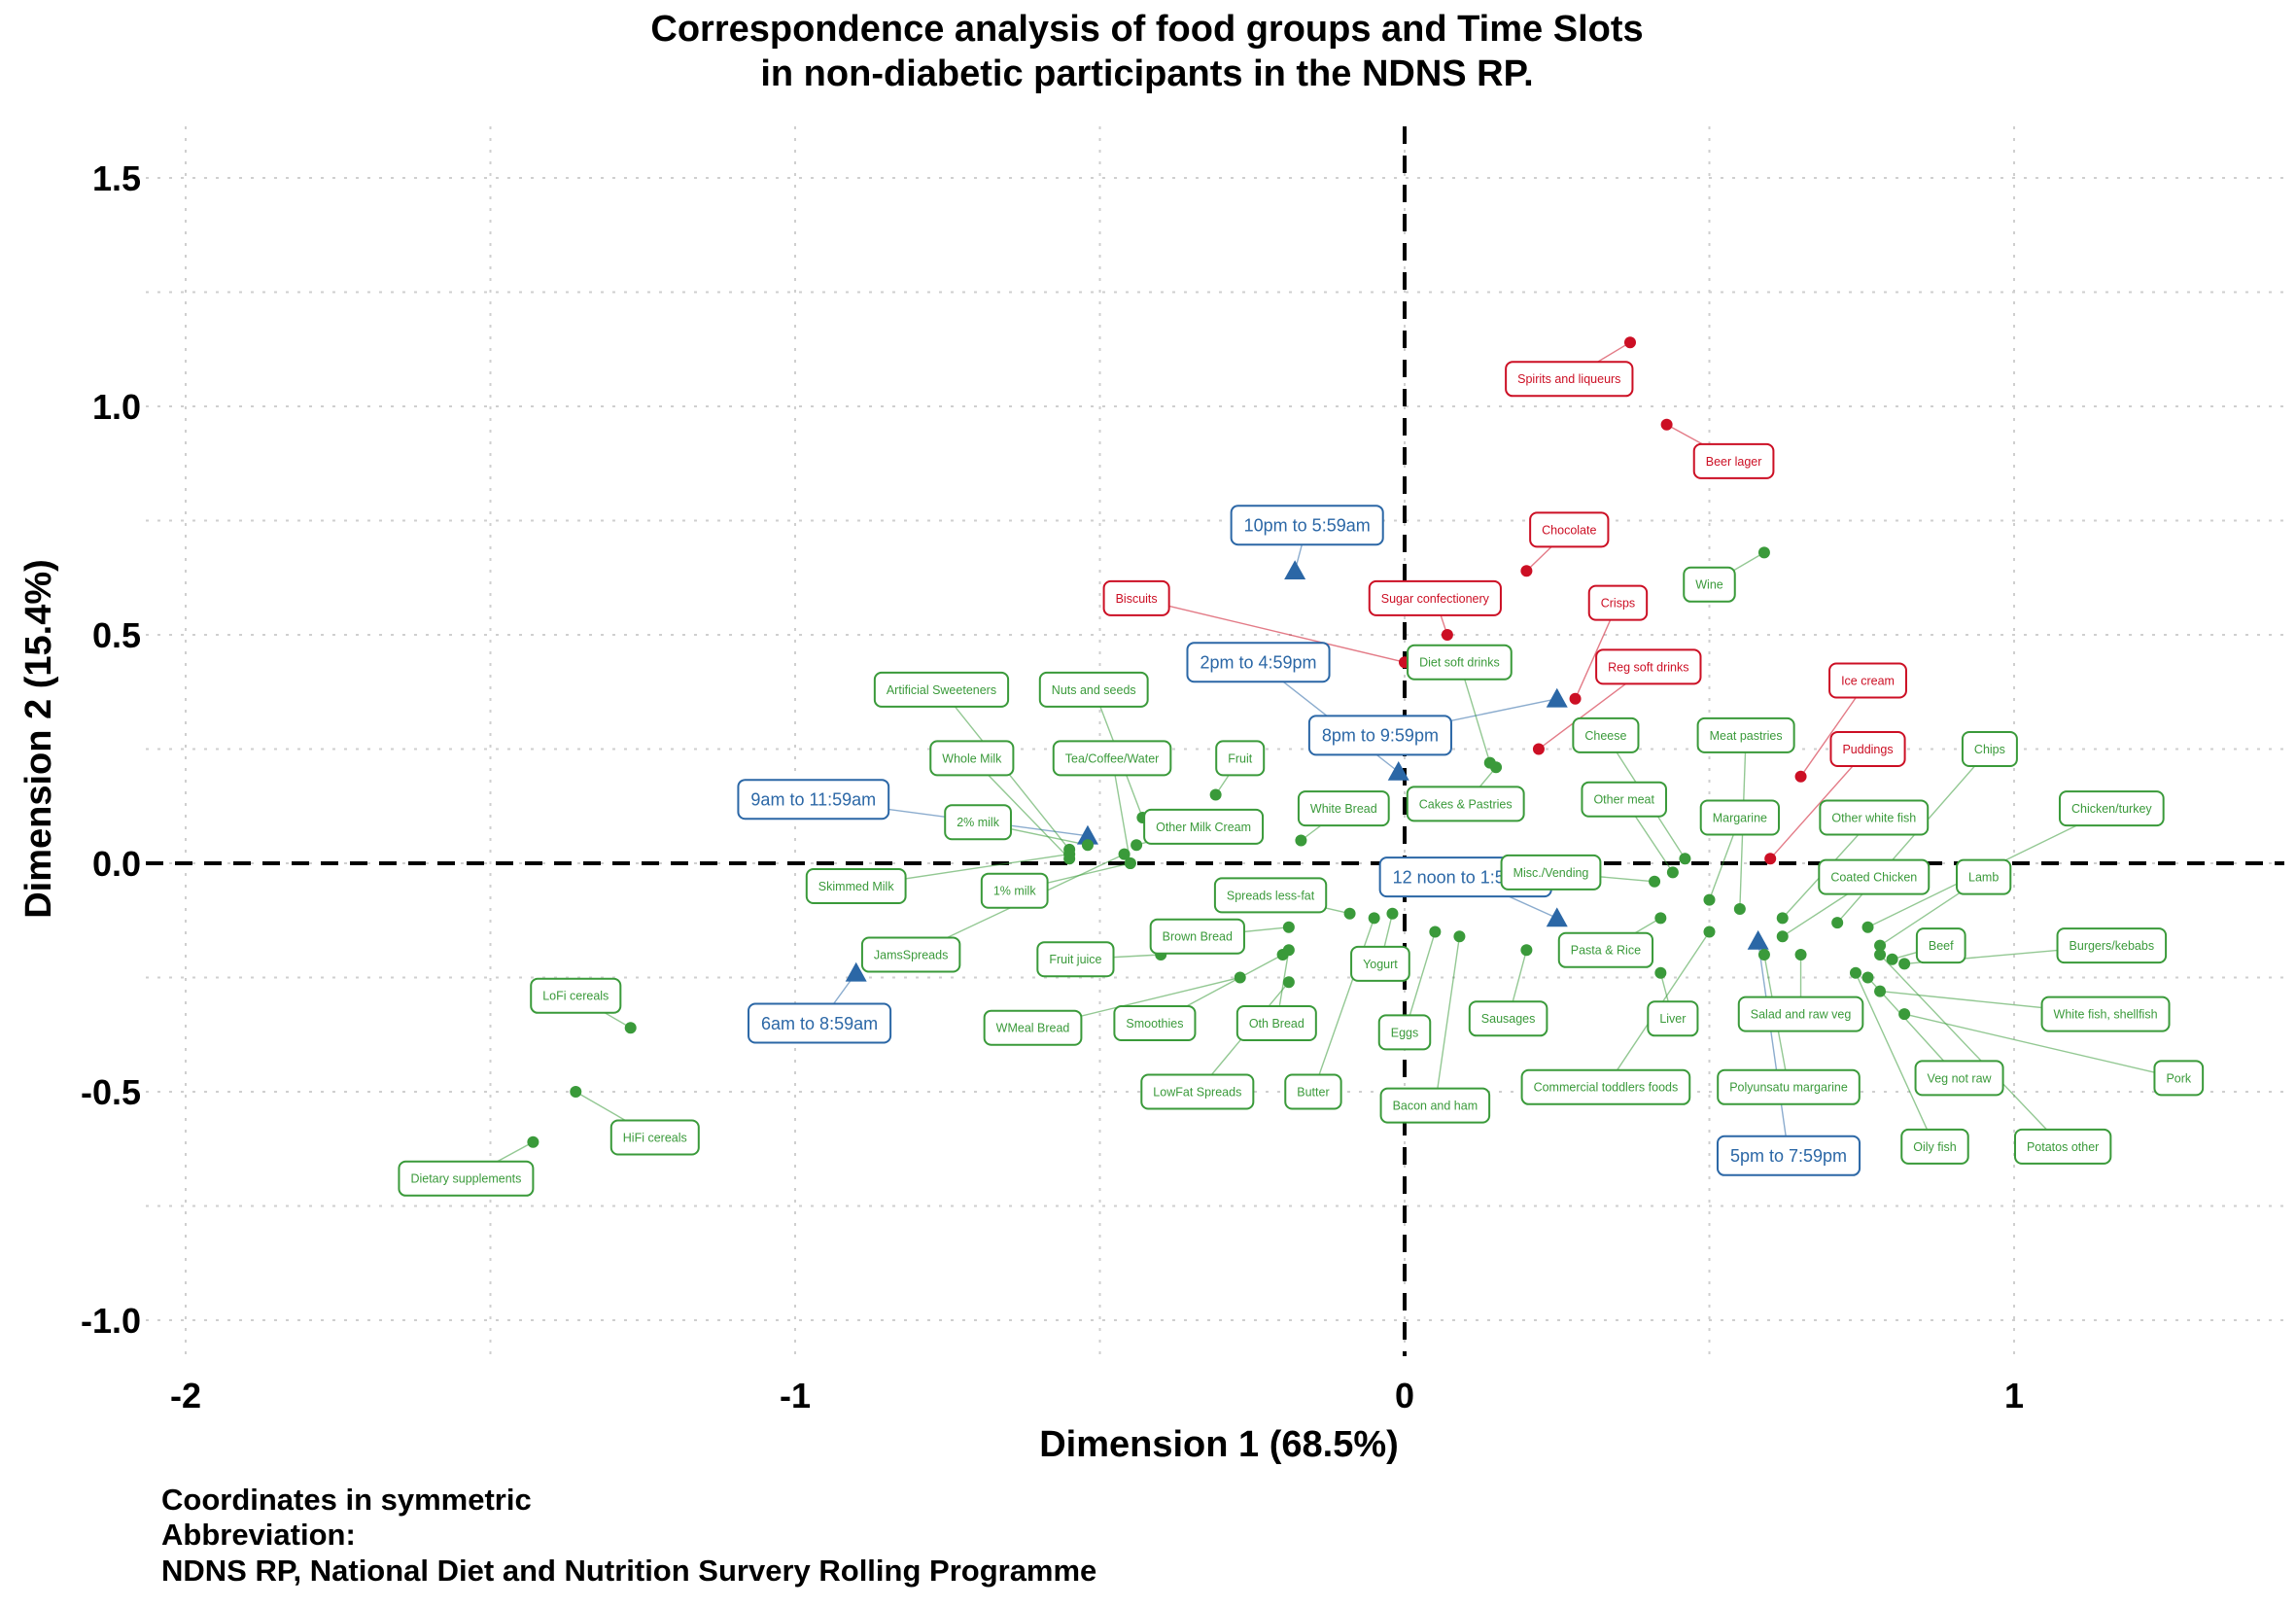  What do you see at coordinates (1508, 1019) in the screenshot?
I see `label-text: Sausages` at bounding box center [1508, 1019].